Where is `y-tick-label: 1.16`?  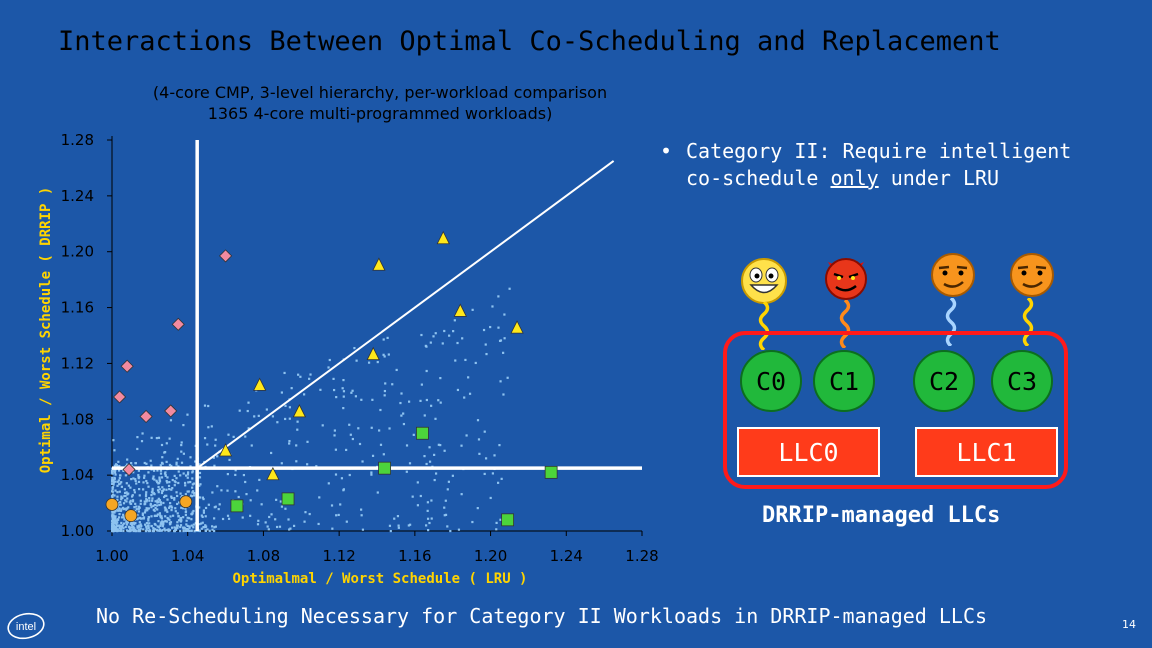
y-tick-label: 1.16 is located at coordinates (77, 308).